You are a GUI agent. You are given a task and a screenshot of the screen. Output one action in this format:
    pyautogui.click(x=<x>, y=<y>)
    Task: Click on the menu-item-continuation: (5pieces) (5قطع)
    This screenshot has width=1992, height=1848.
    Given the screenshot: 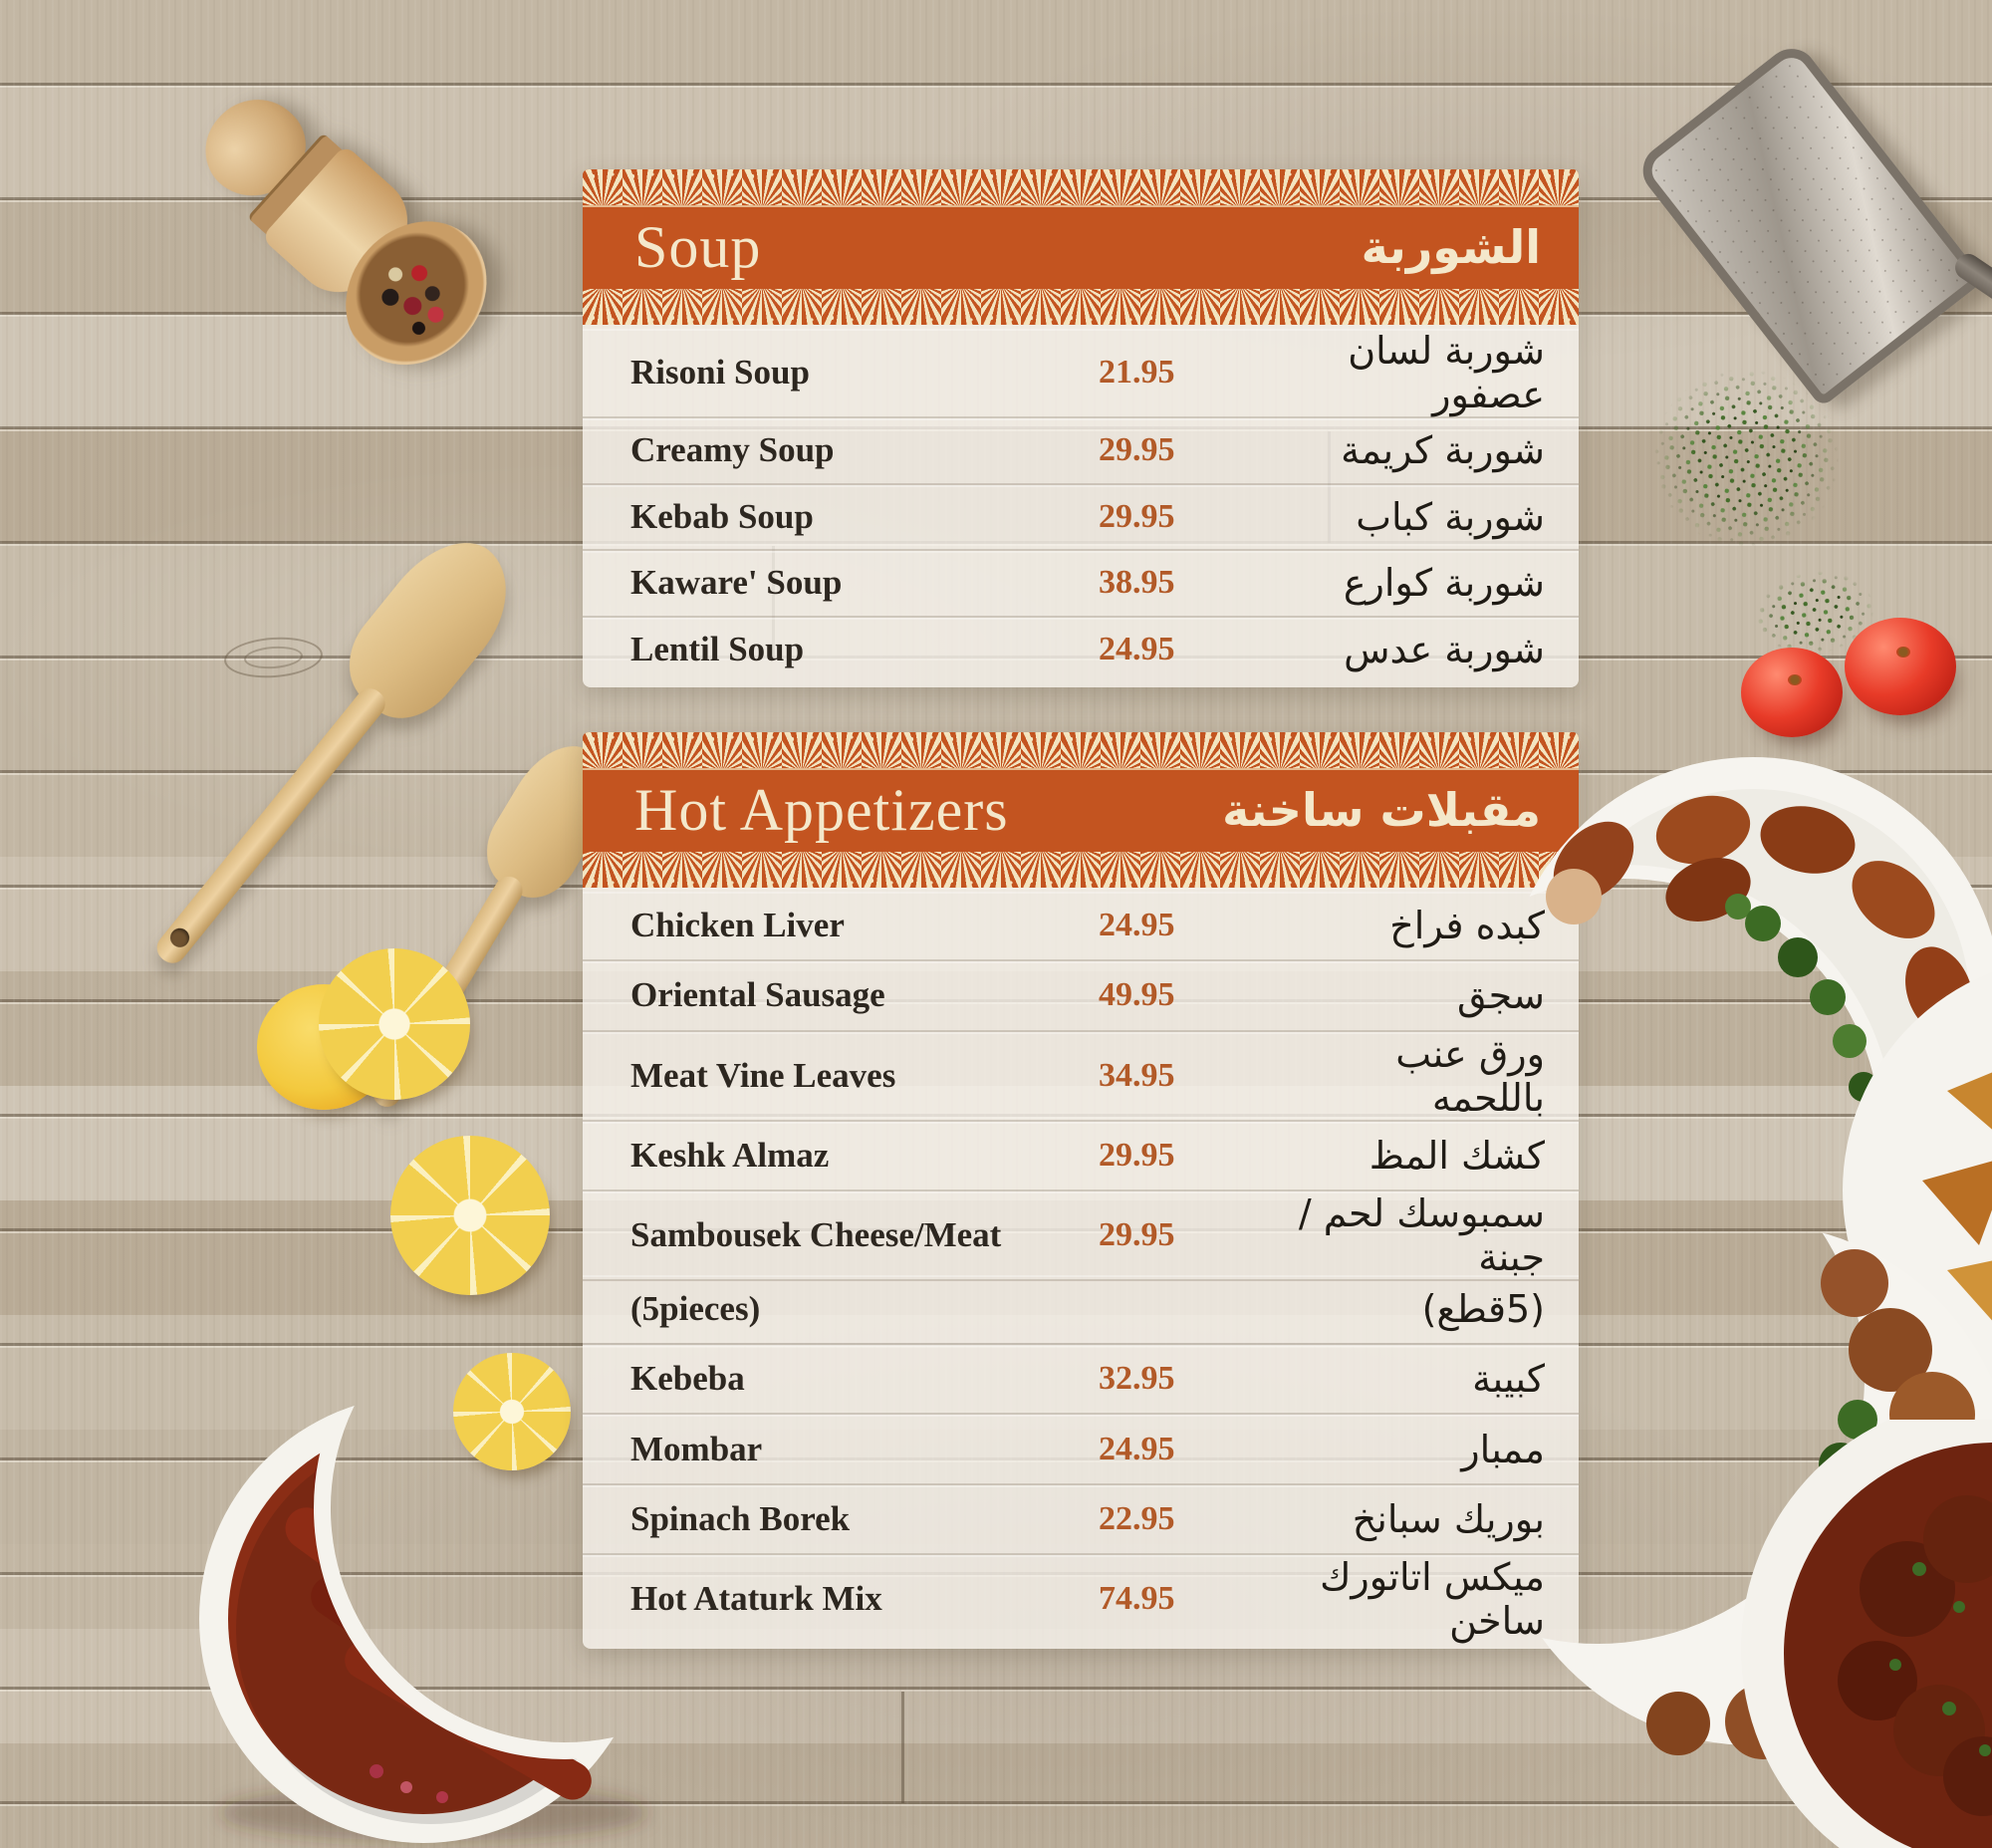 What is the action you would take?
    pyautogui.click(x=1081, y=1310)
    